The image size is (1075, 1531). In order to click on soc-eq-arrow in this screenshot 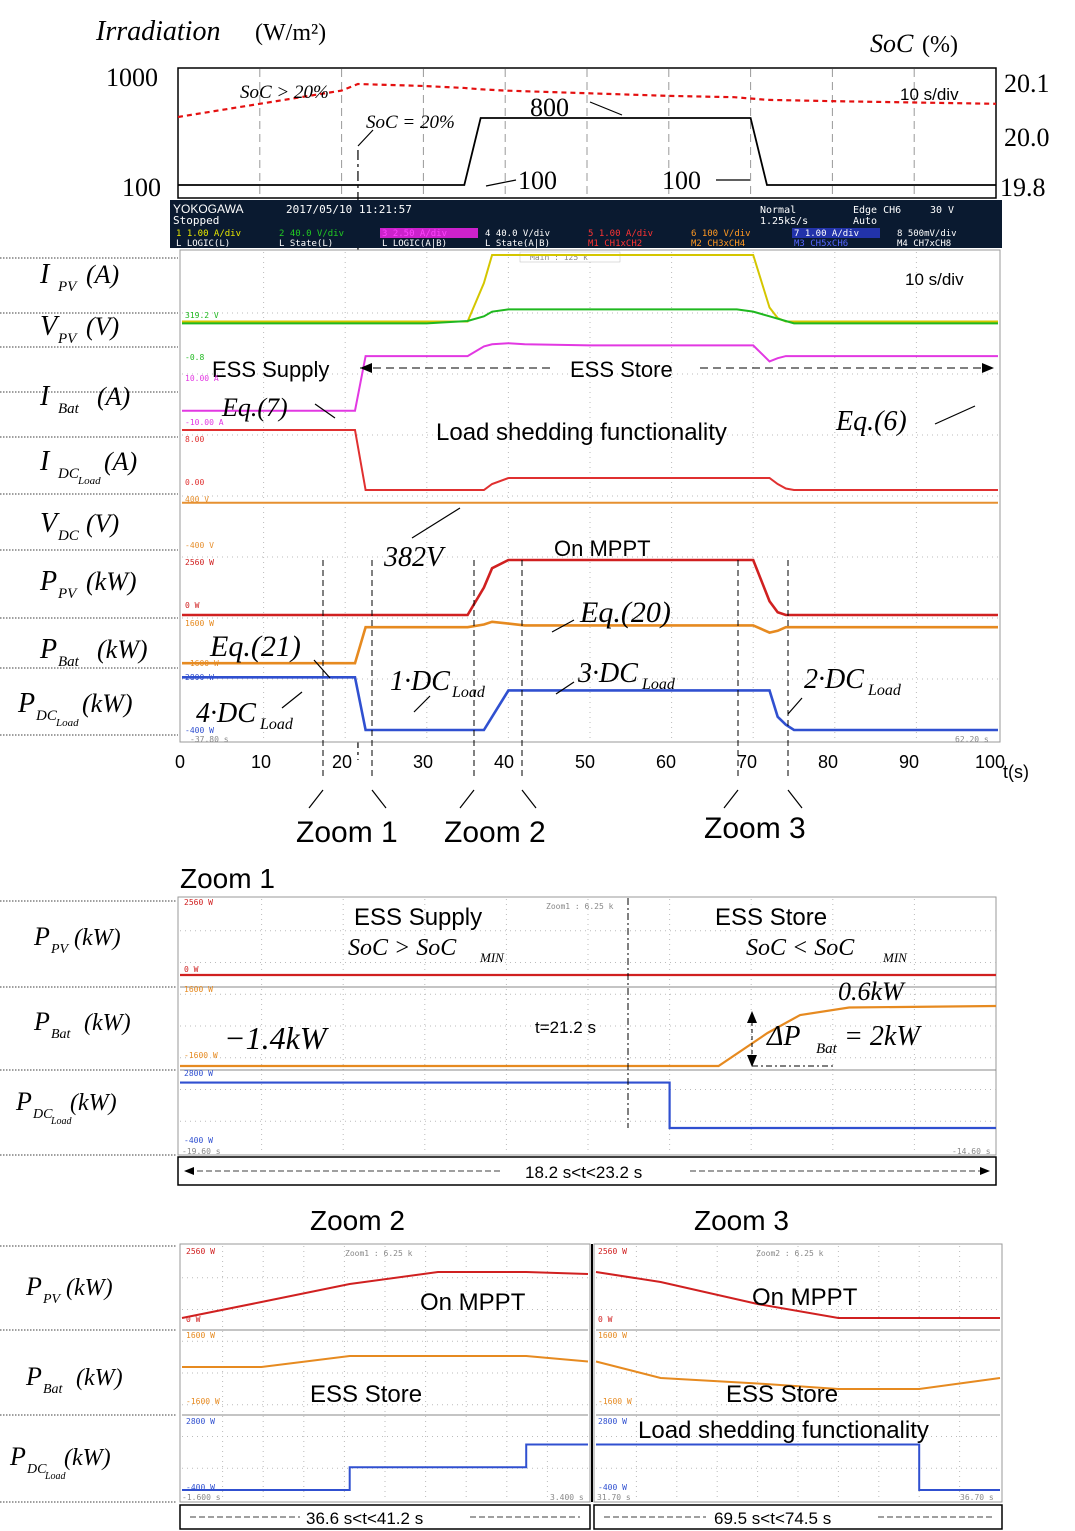, I will do `click(365, 138)`.